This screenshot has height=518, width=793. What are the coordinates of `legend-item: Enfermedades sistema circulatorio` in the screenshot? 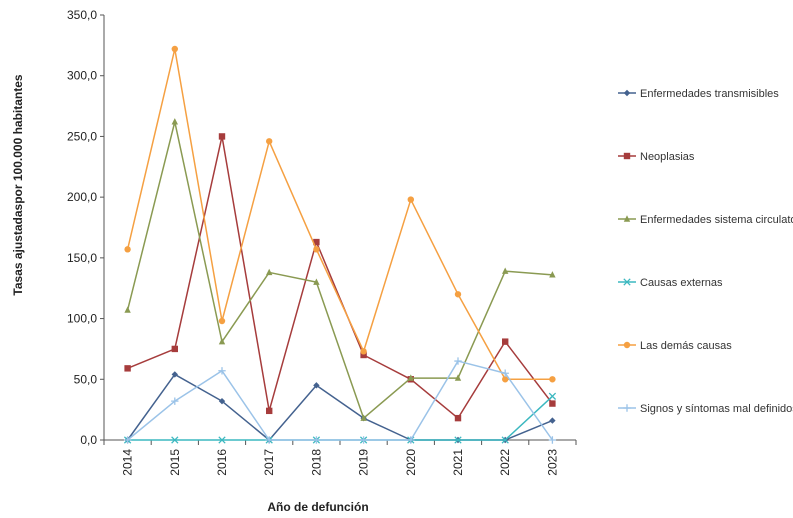 It's located at (705, 220).